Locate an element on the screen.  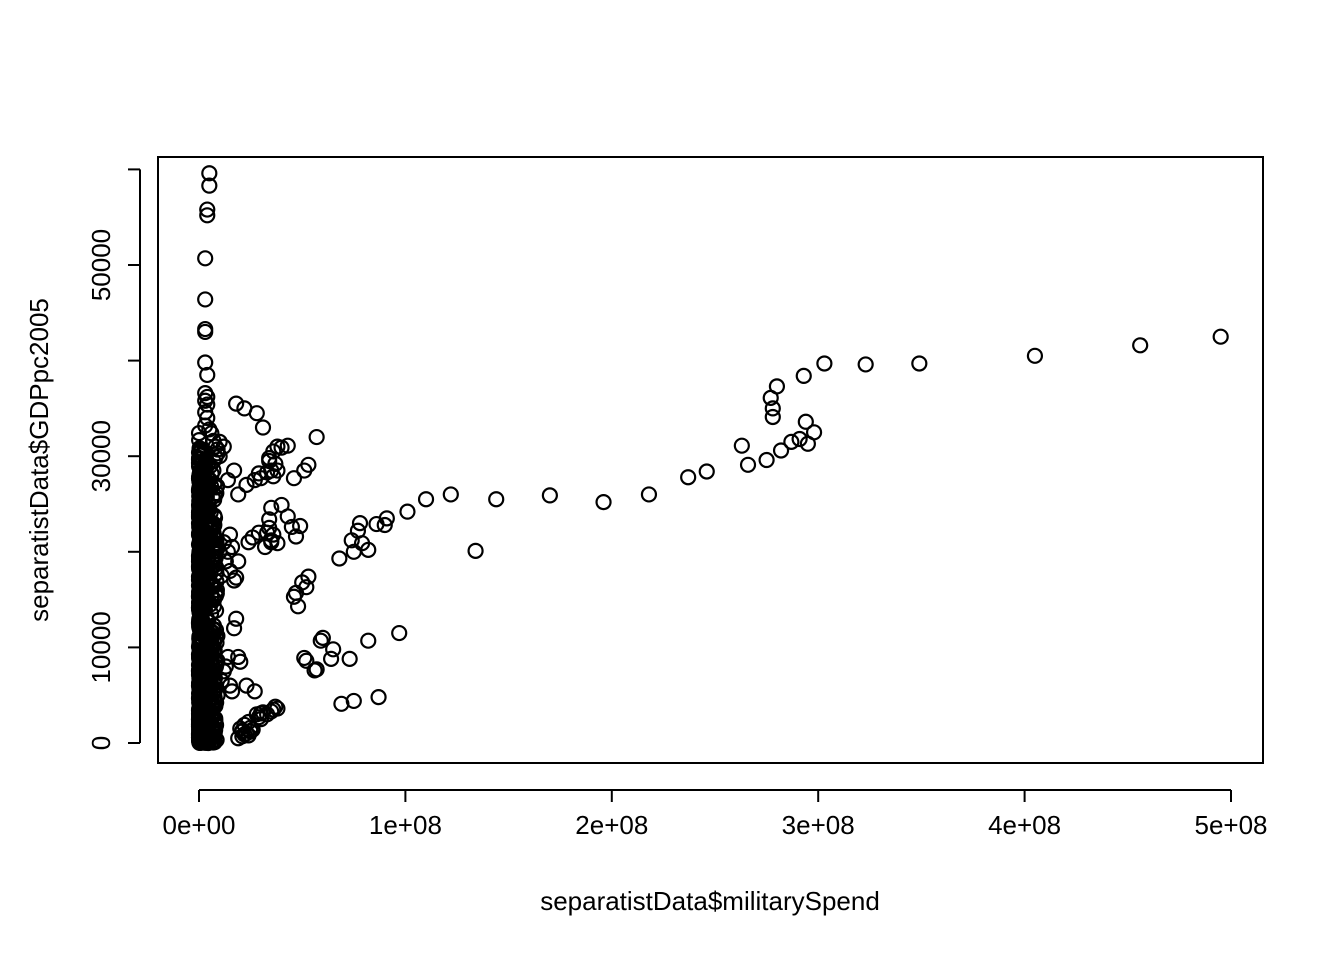
x-tick-label: 1e+08 is located at coordinates (405, 825).